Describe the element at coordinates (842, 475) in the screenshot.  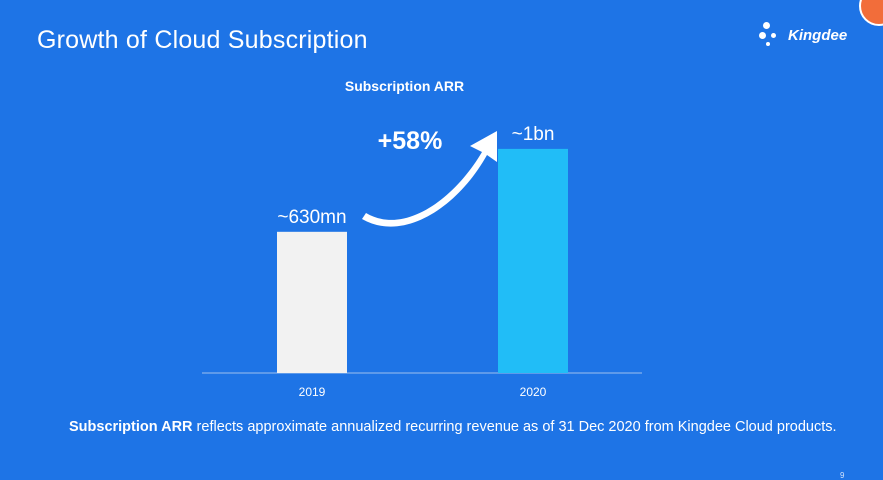
I see `page-number: 9` at that location.